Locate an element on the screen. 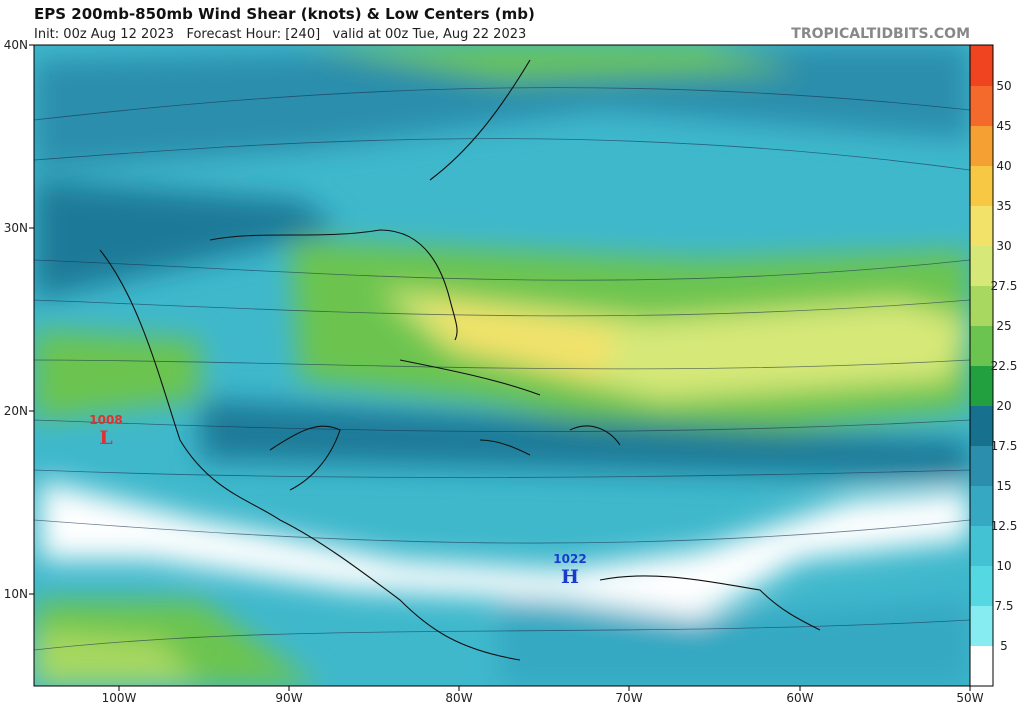 The width and height of the screenshot is (1024, 710). lat-label: 20N is located at coordinates (16, 411).